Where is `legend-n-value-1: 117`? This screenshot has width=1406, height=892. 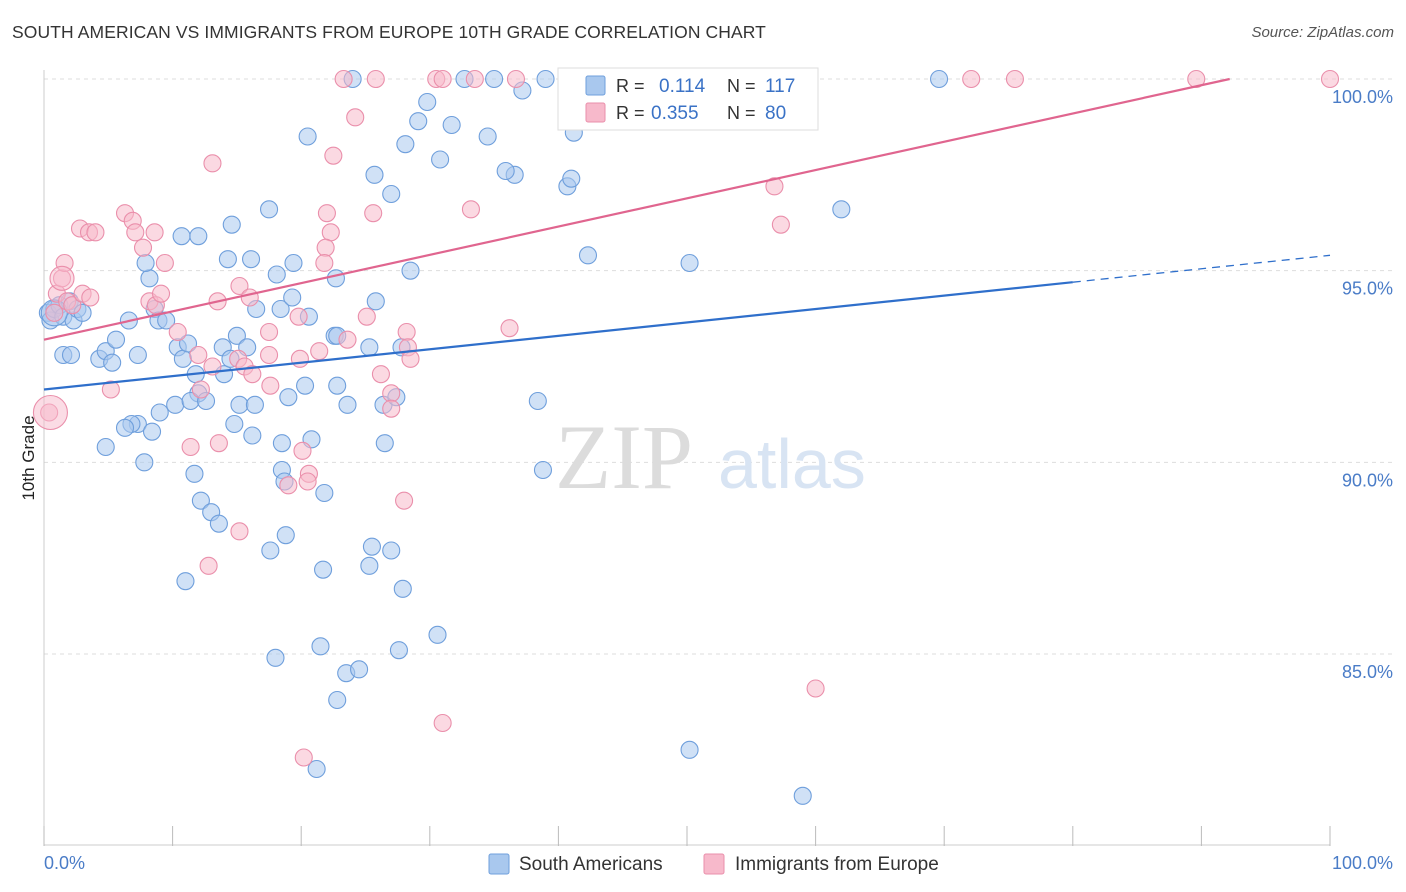
legend-n-value-1: 117 is located at coordinates (780, 86).